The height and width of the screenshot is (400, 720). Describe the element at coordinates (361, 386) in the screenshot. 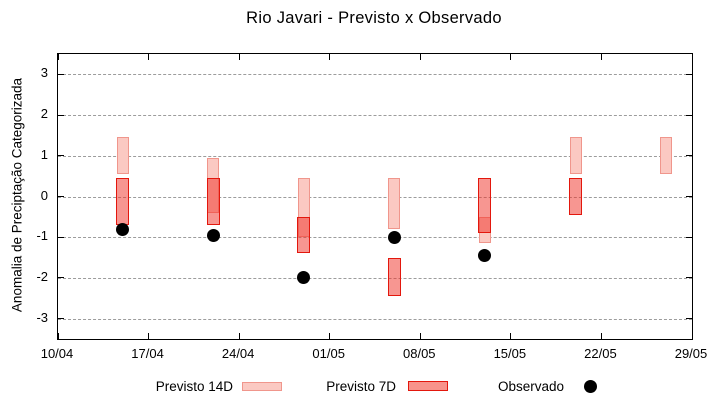

I see `legend-label-previsto-7d: Previsto 7D` at that location.